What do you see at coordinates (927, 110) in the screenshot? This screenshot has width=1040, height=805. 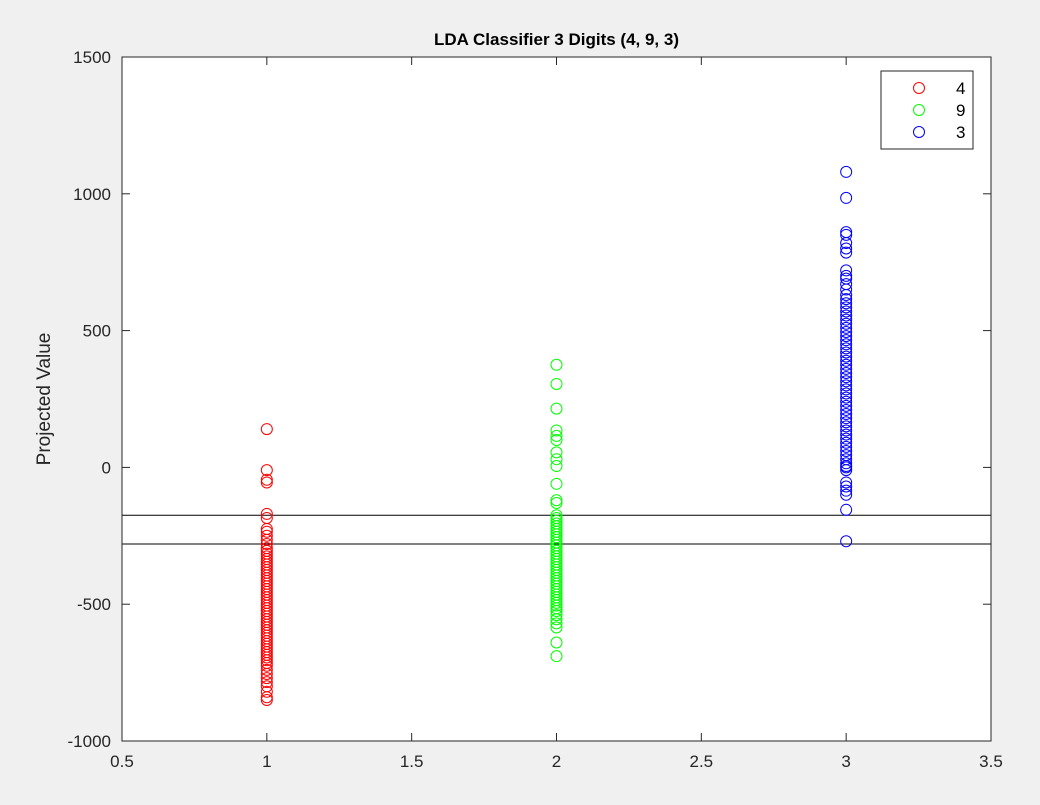 I see `legend-box` at bounding box center [927, 110].